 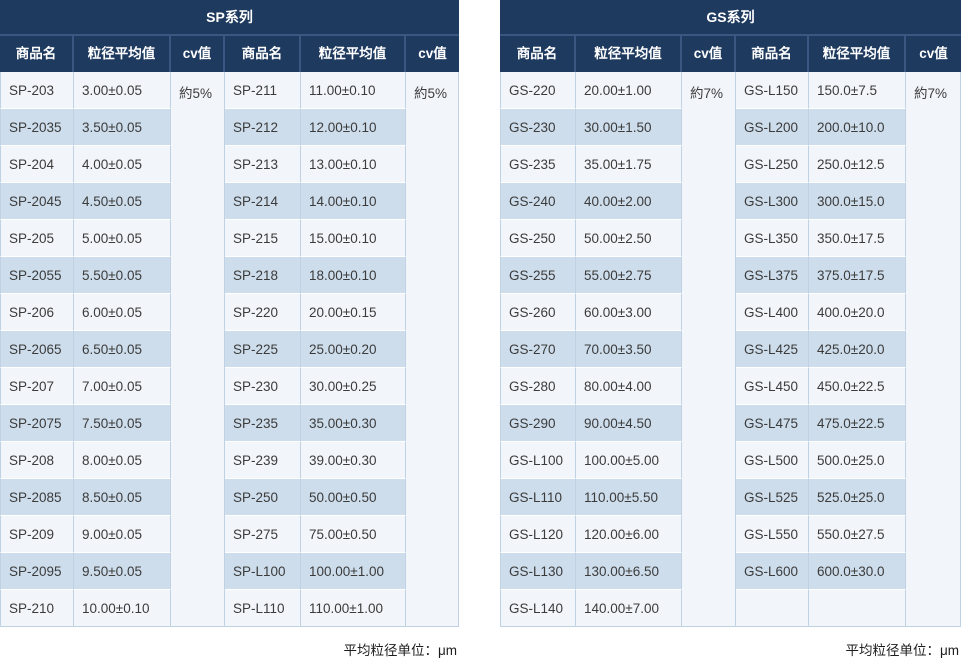 What do you see at coordinates (772, 201) in the screenshot?
I see `product-name-cell: GS-L300` at bounding box center [772, 201].